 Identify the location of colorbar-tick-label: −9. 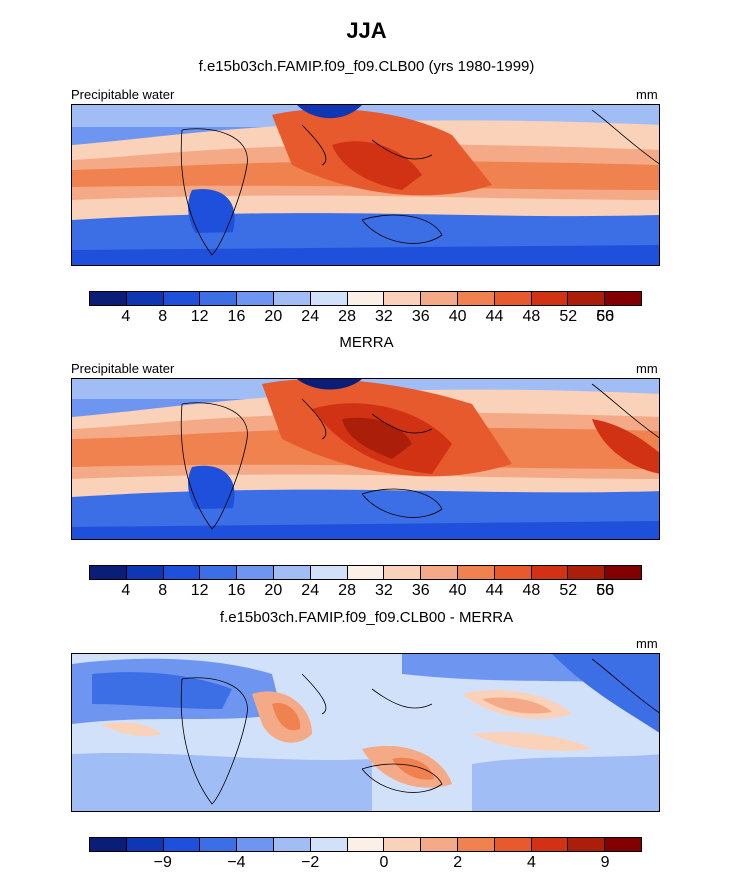
(162, 862).